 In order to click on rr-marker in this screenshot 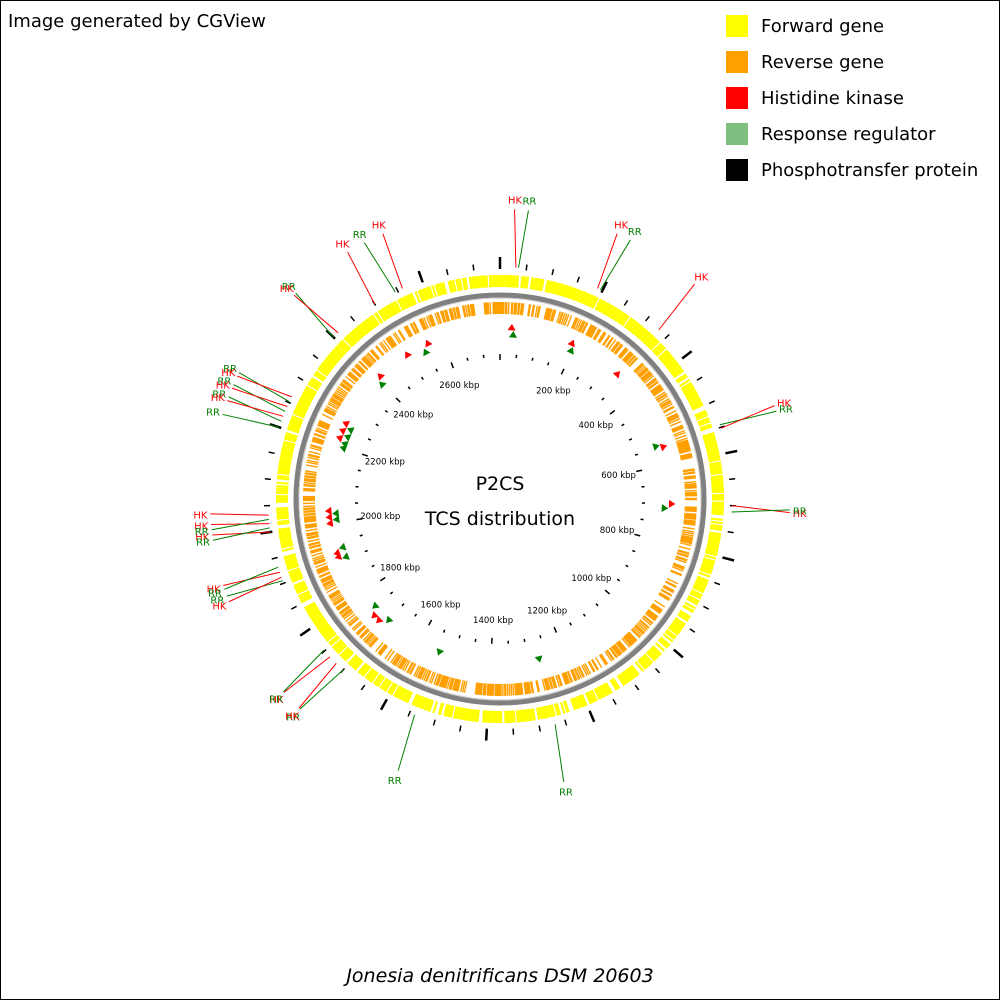, I will do `click(538, 659)`.